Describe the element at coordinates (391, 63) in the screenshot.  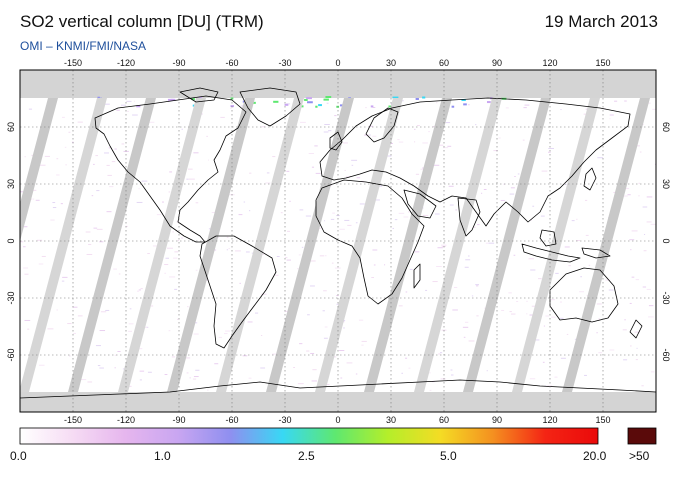
I see `lon-label-top: 30` at that location.